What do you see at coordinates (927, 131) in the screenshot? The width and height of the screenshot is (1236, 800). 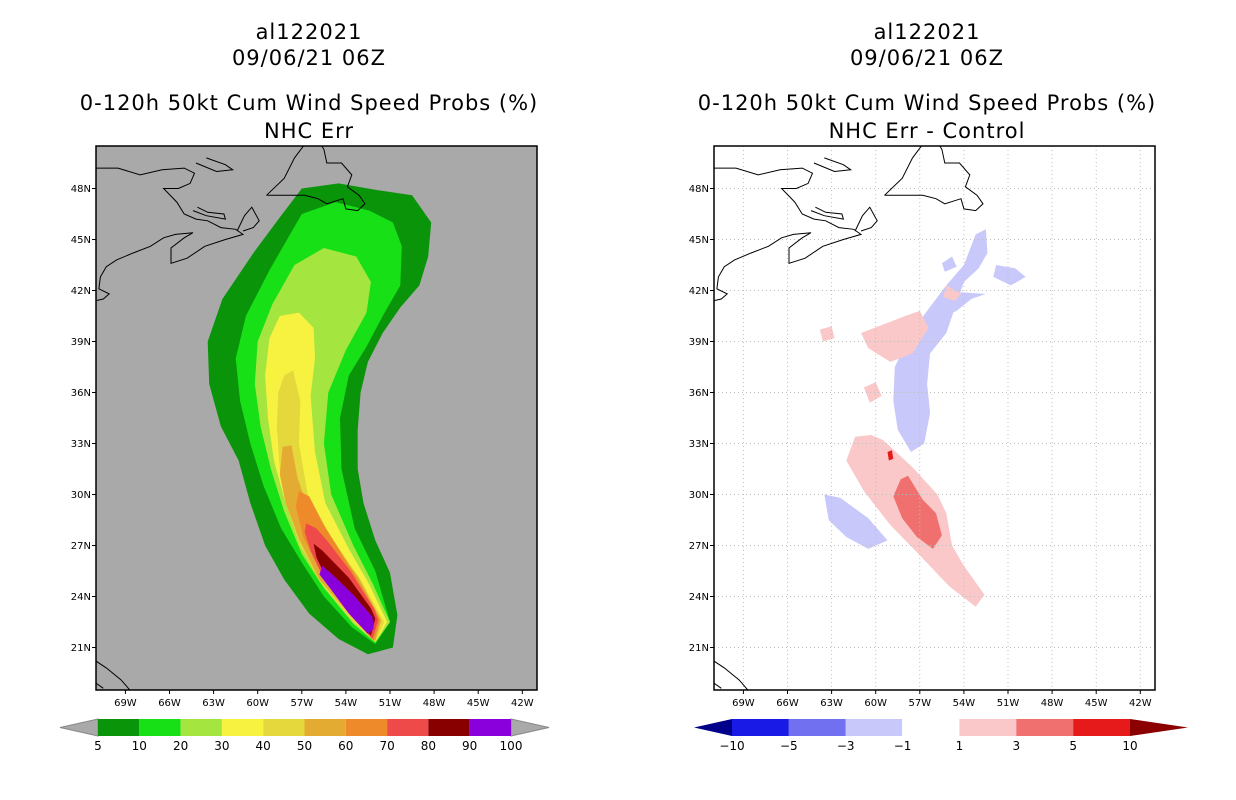 I see `right-title-subtitle: NHC Err - Control` at bounding box center [927, 131].